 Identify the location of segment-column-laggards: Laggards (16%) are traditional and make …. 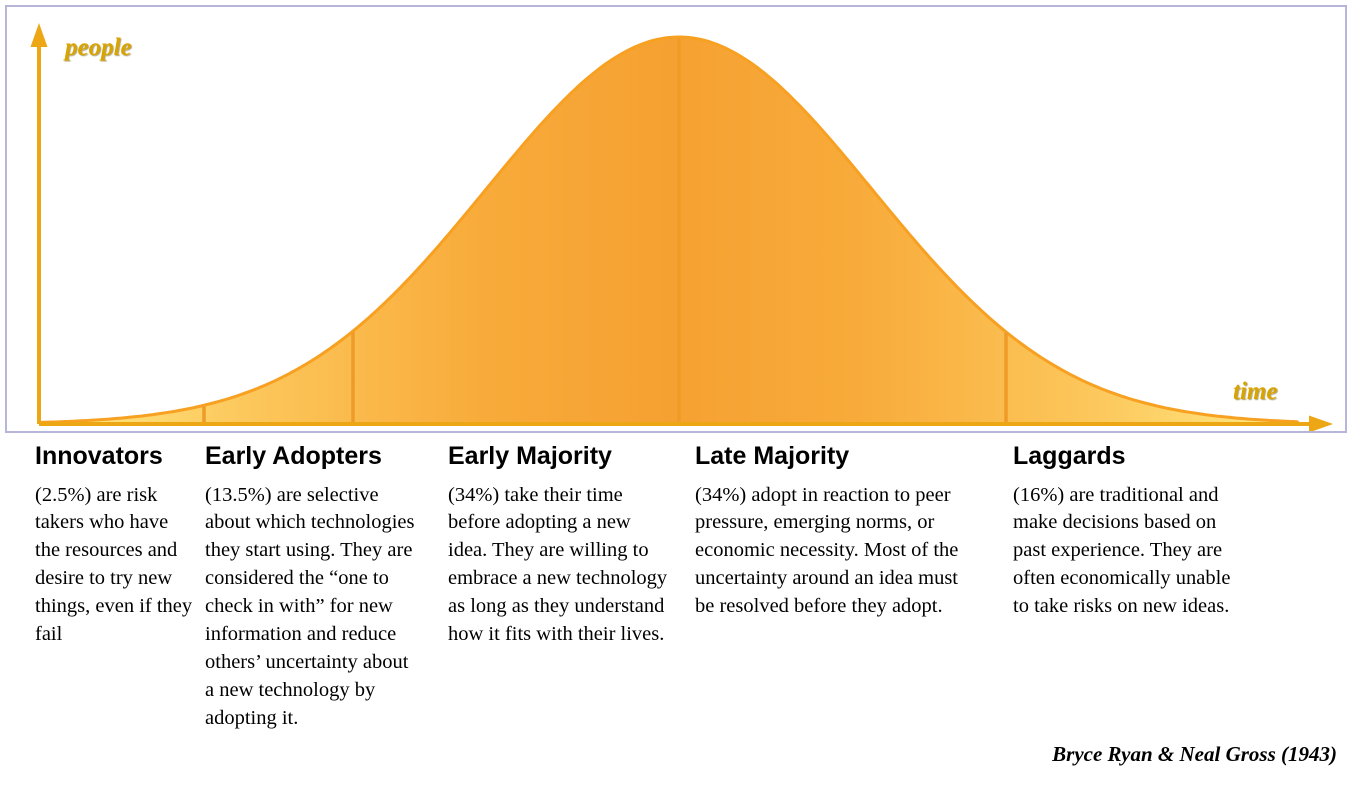
(1129, 531).